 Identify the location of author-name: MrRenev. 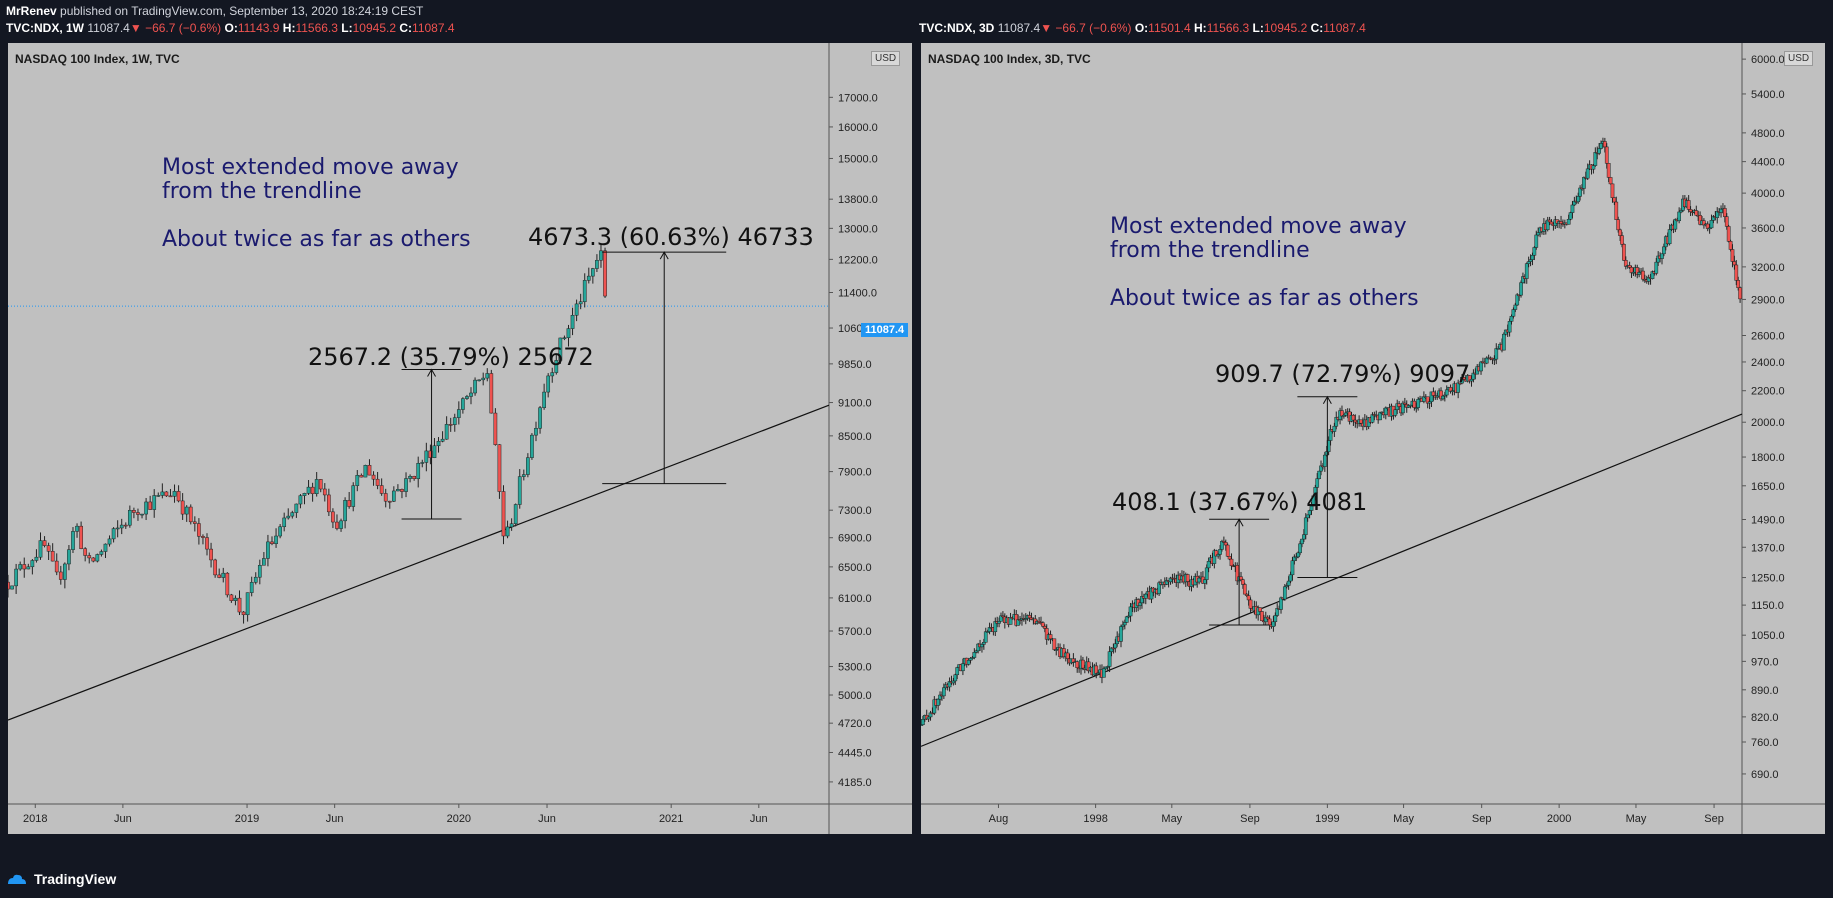
(31, 11).